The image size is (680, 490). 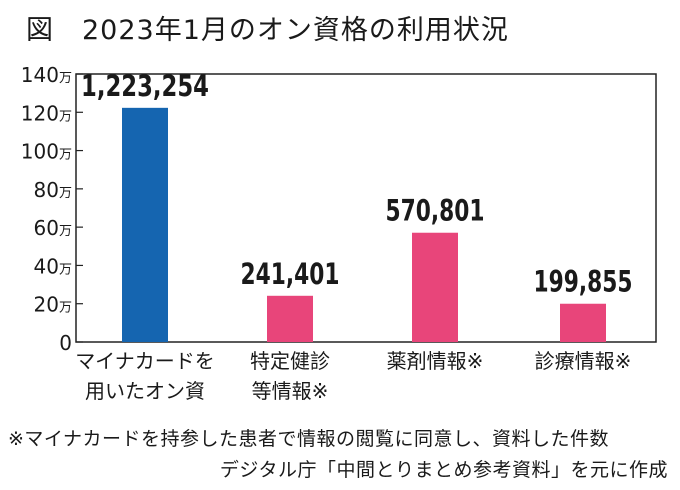 I want to click on y-tick-label: 20万, so click(x=53, y=305).